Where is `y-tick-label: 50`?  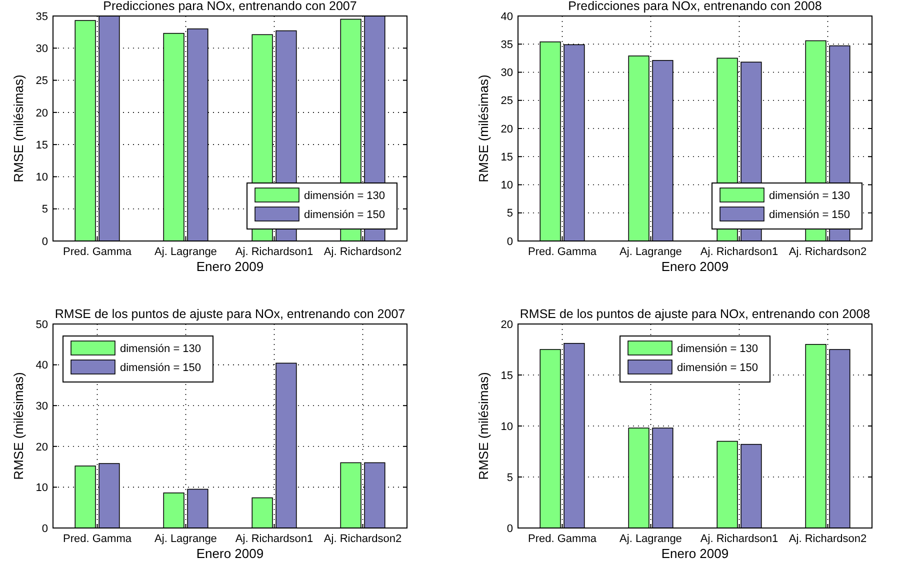 y-tick-label: 50 is located at coordinates (42, 324).